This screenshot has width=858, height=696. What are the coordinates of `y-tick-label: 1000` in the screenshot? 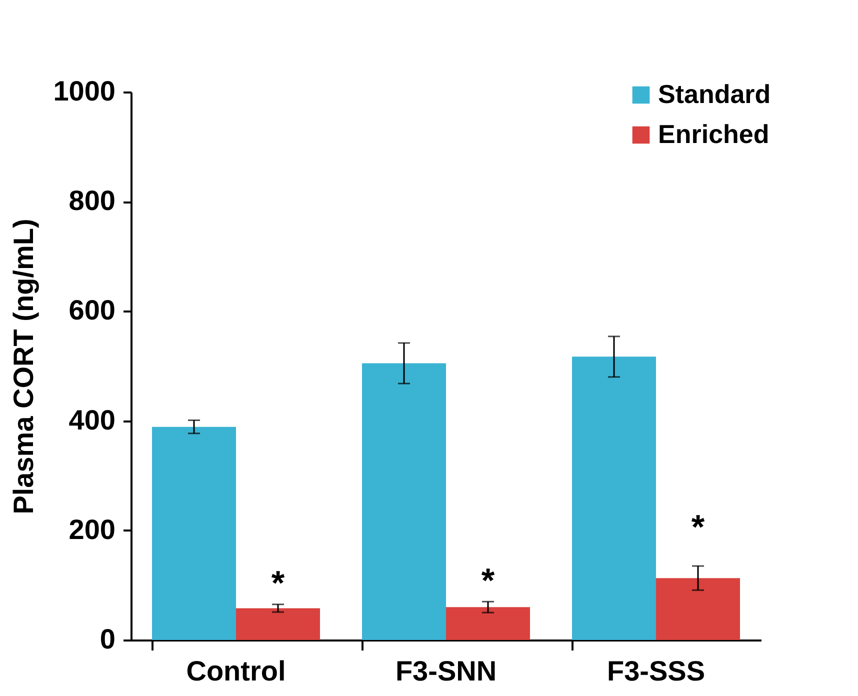 It's located at (84, 91).